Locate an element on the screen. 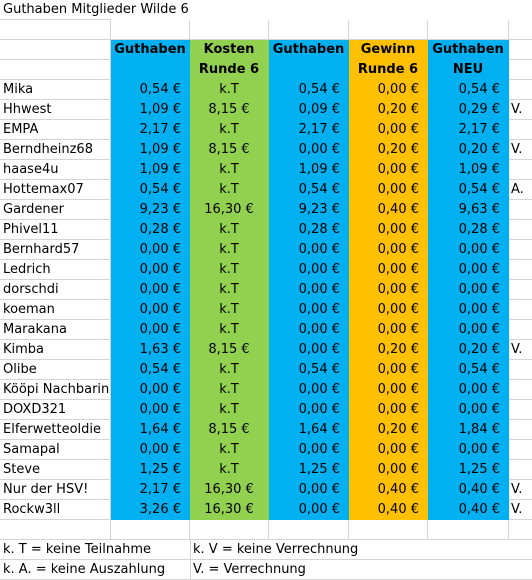 This screenshot has width=532, height=580. header-kosten-sub: Runde 6 is located at coordinates (229, 70).